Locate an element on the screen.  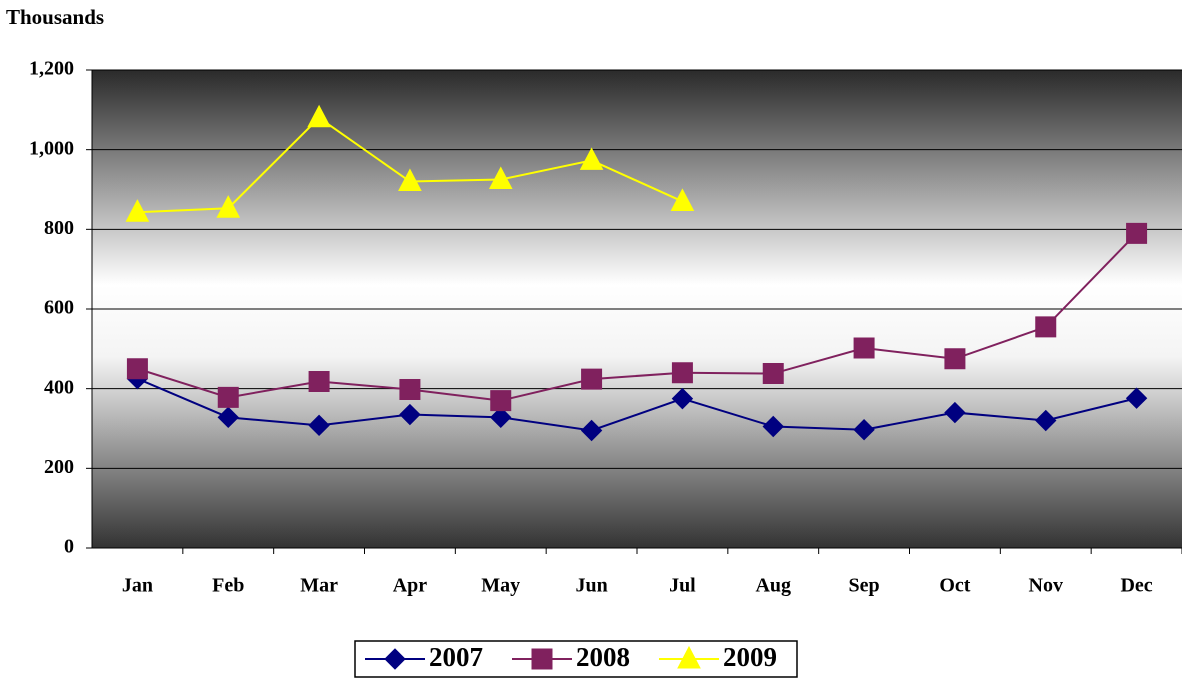
legend-label: 2007 is located at coordinates (456, 657).